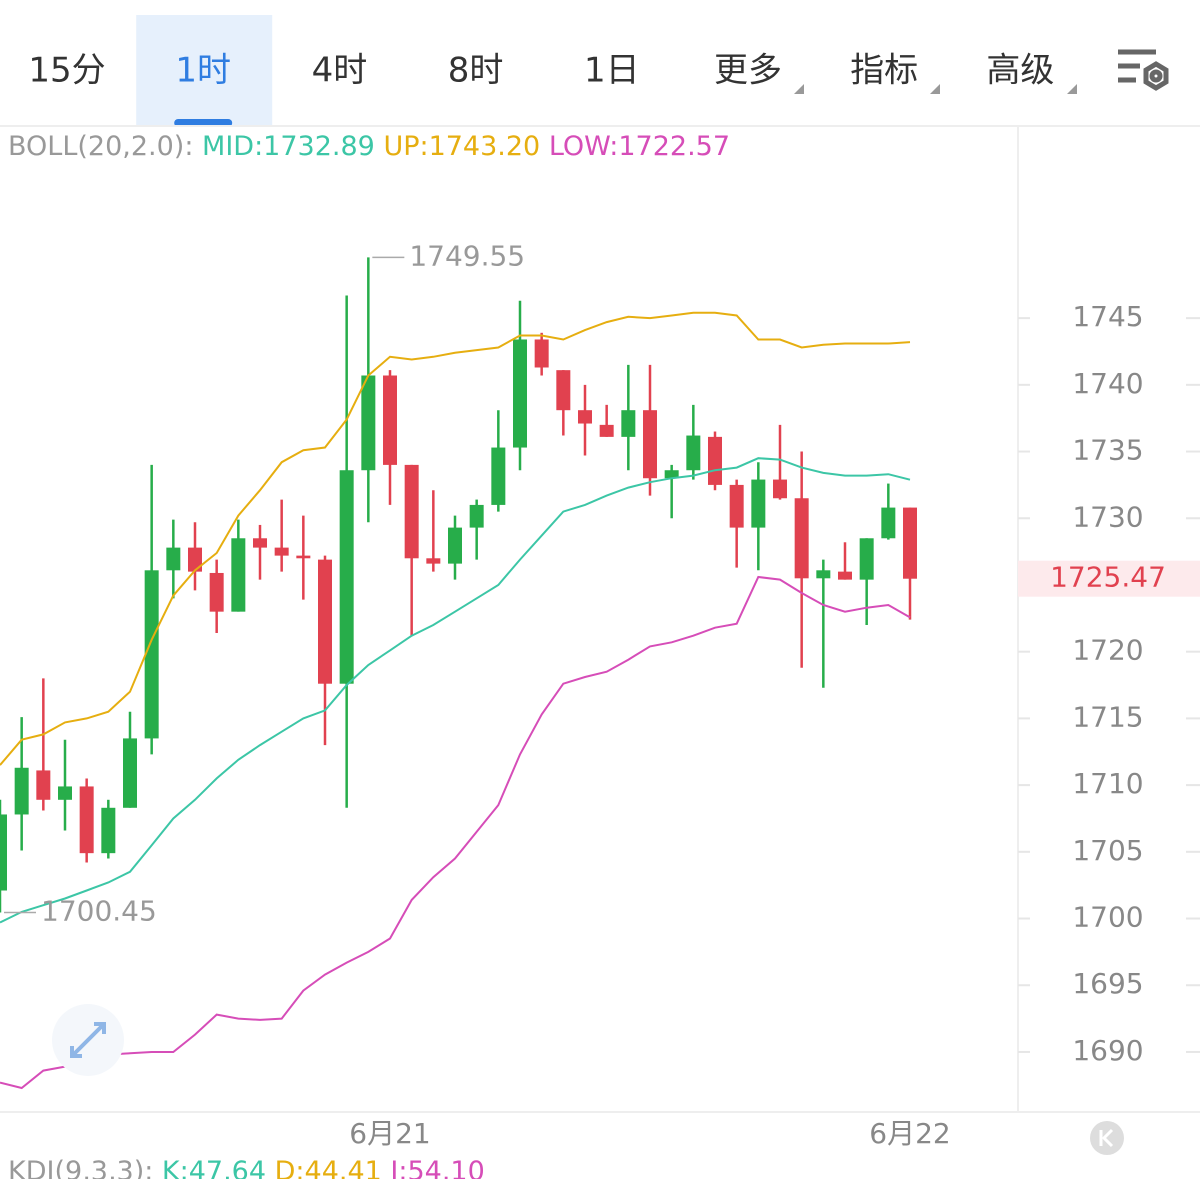 The width and height of the screenshot is (1200, 1179). I want to click on y-tick-label: 1695, so click(1107, 983).